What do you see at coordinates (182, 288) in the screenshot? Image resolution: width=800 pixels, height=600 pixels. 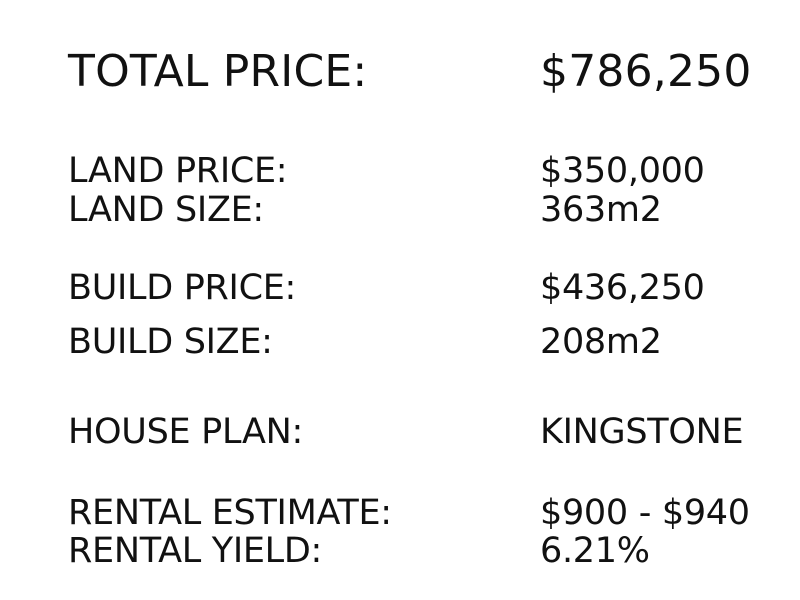 I see `build-price-label: BUILD PRICE:` at bounding box center [182, 288].